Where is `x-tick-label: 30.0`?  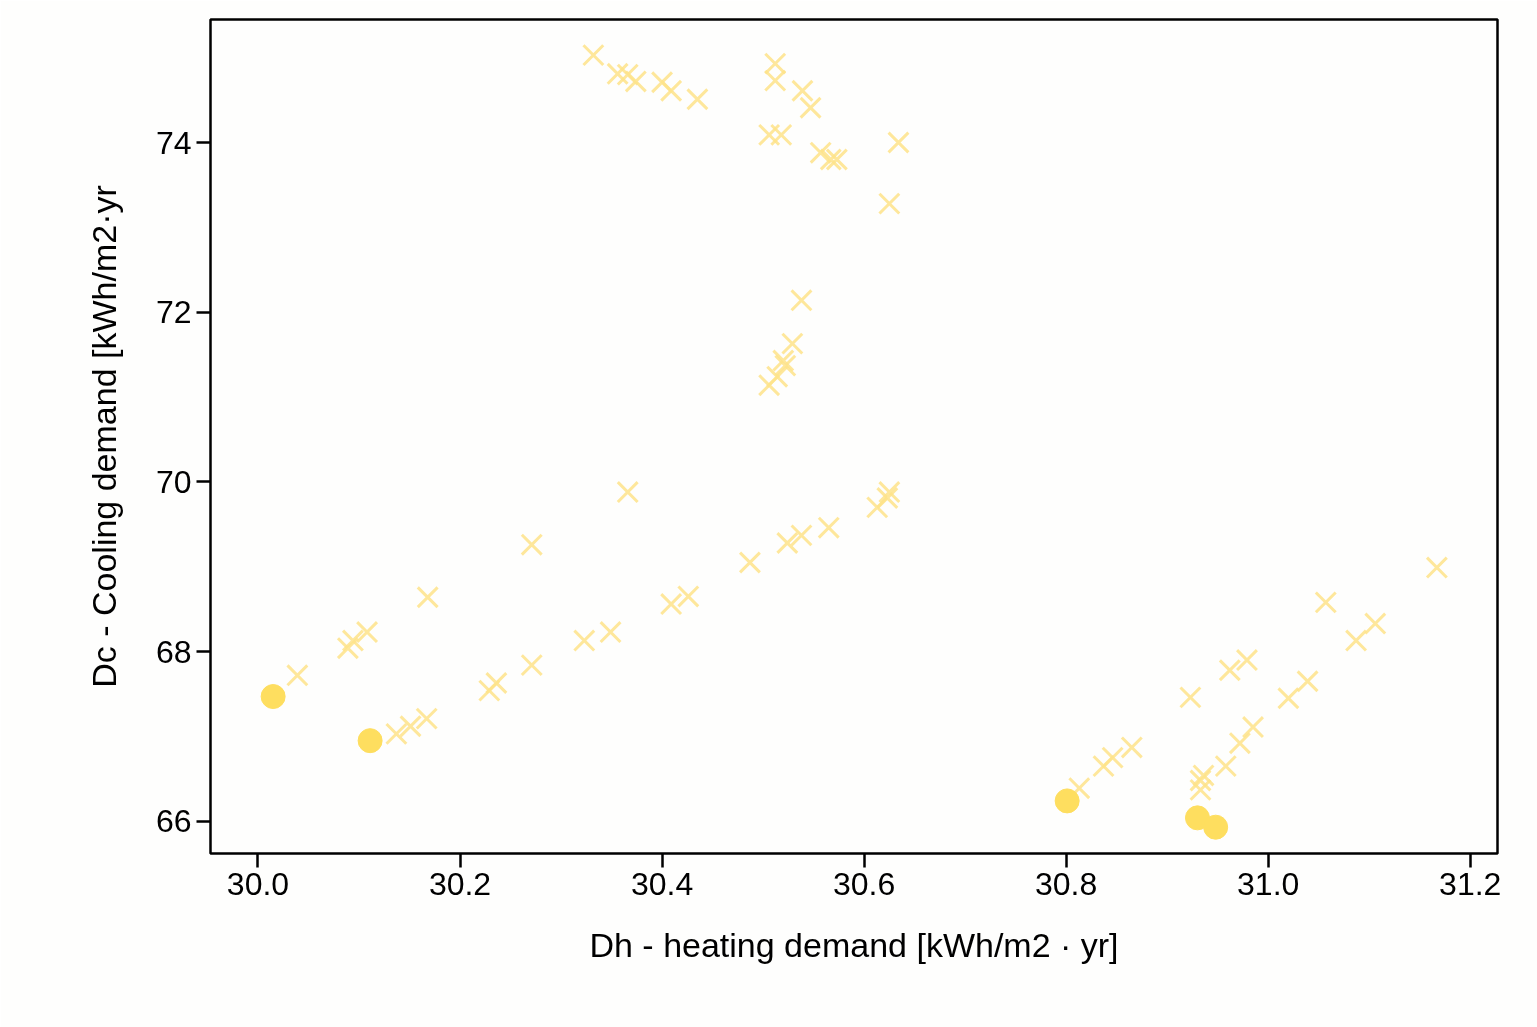 x-tick-label: 30.0 is located at coordinates (258, 883).